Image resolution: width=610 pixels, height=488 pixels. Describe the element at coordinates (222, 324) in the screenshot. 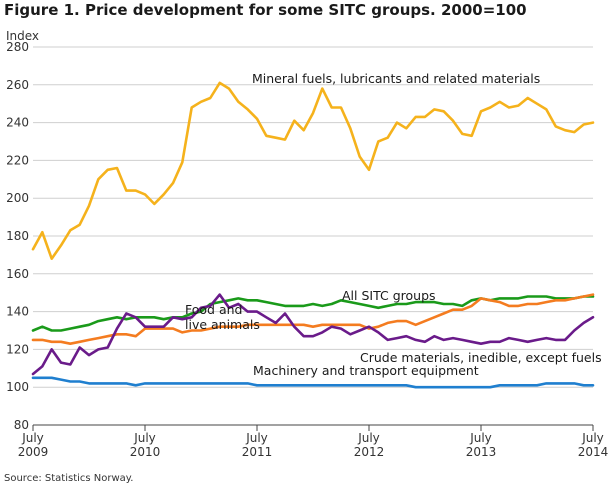

I see `series-label-2: live animals` at that location.